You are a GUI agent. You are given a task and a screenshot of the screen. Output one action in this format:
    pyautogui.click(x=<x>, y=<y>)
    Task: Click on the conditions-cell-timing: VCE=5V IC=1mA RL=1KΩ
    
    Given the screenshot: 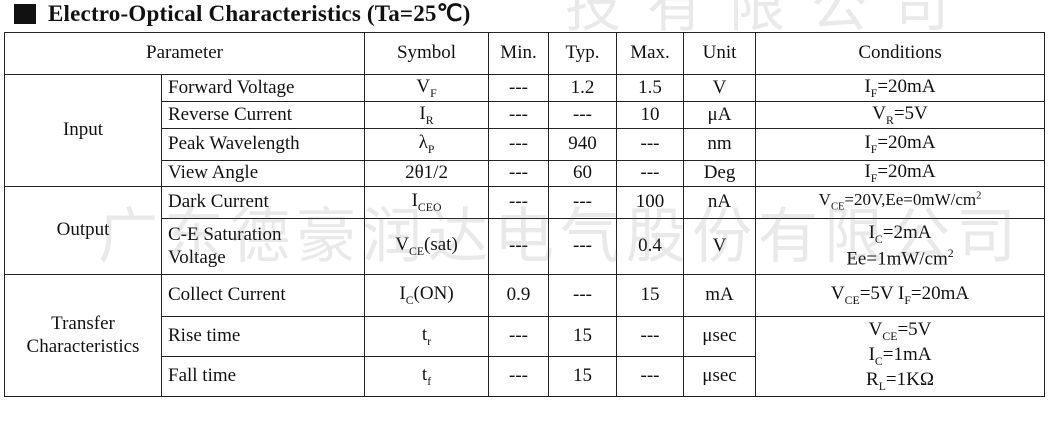 What is the action you would take?
    pyautogui.click(x=900, y=356)
    